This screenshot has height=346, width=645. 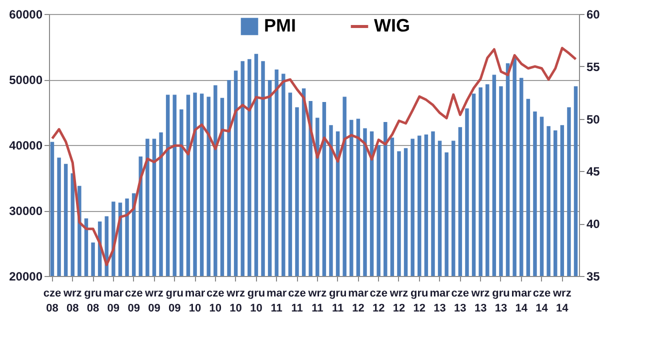 I want to click on y-tick-label: 50000, so click(x=26, y=80).